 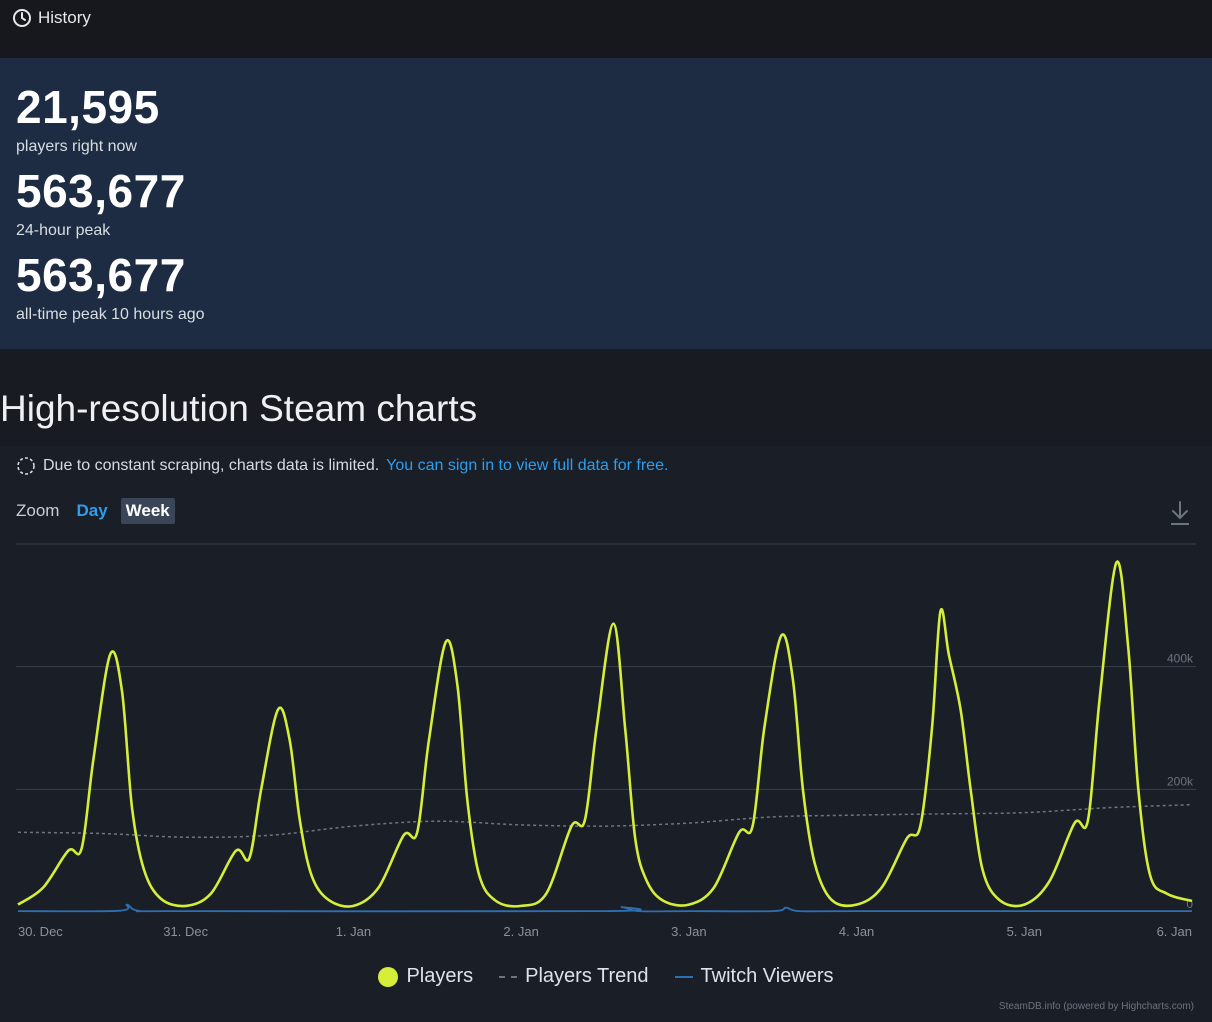 I want to click on all-time-peak-stat: 563,677 all-time peak 10 hours ago, so click(x=110, y=288).